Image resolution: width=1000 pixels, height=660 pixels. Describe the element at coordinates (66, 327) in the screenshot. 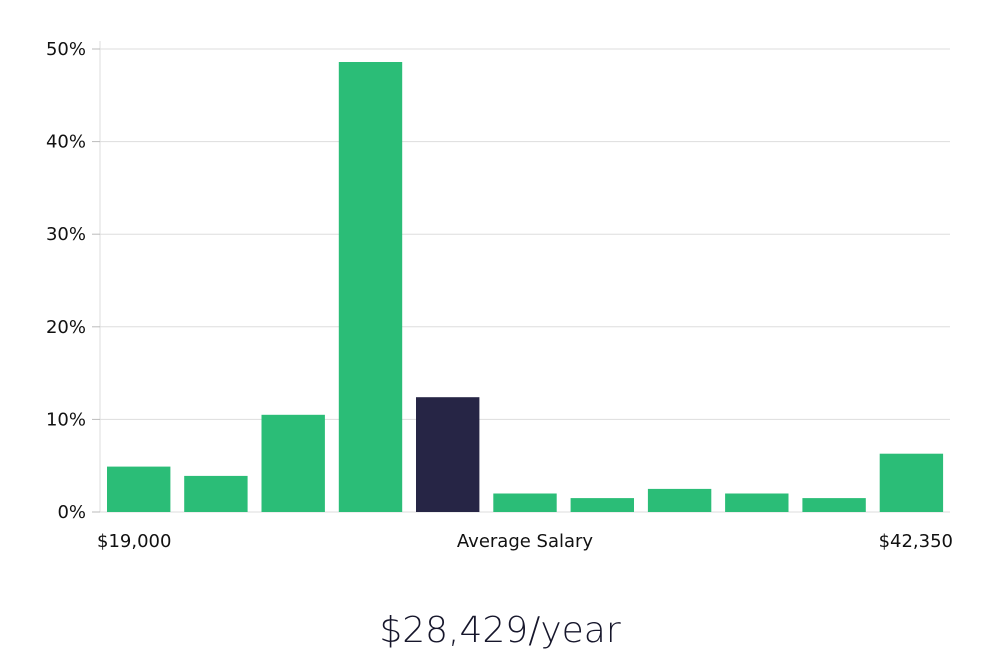

I see `y-tick-label: 20%` at that location.